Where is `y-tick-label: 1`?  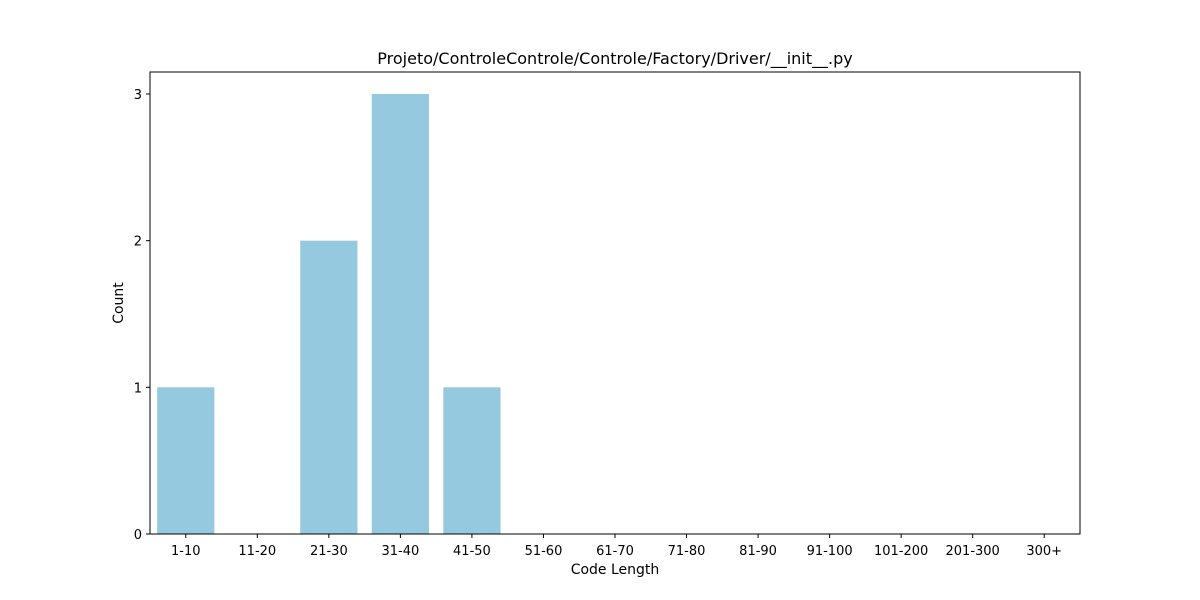
y-tick-label: 1 is located at coordinates (138, 388).